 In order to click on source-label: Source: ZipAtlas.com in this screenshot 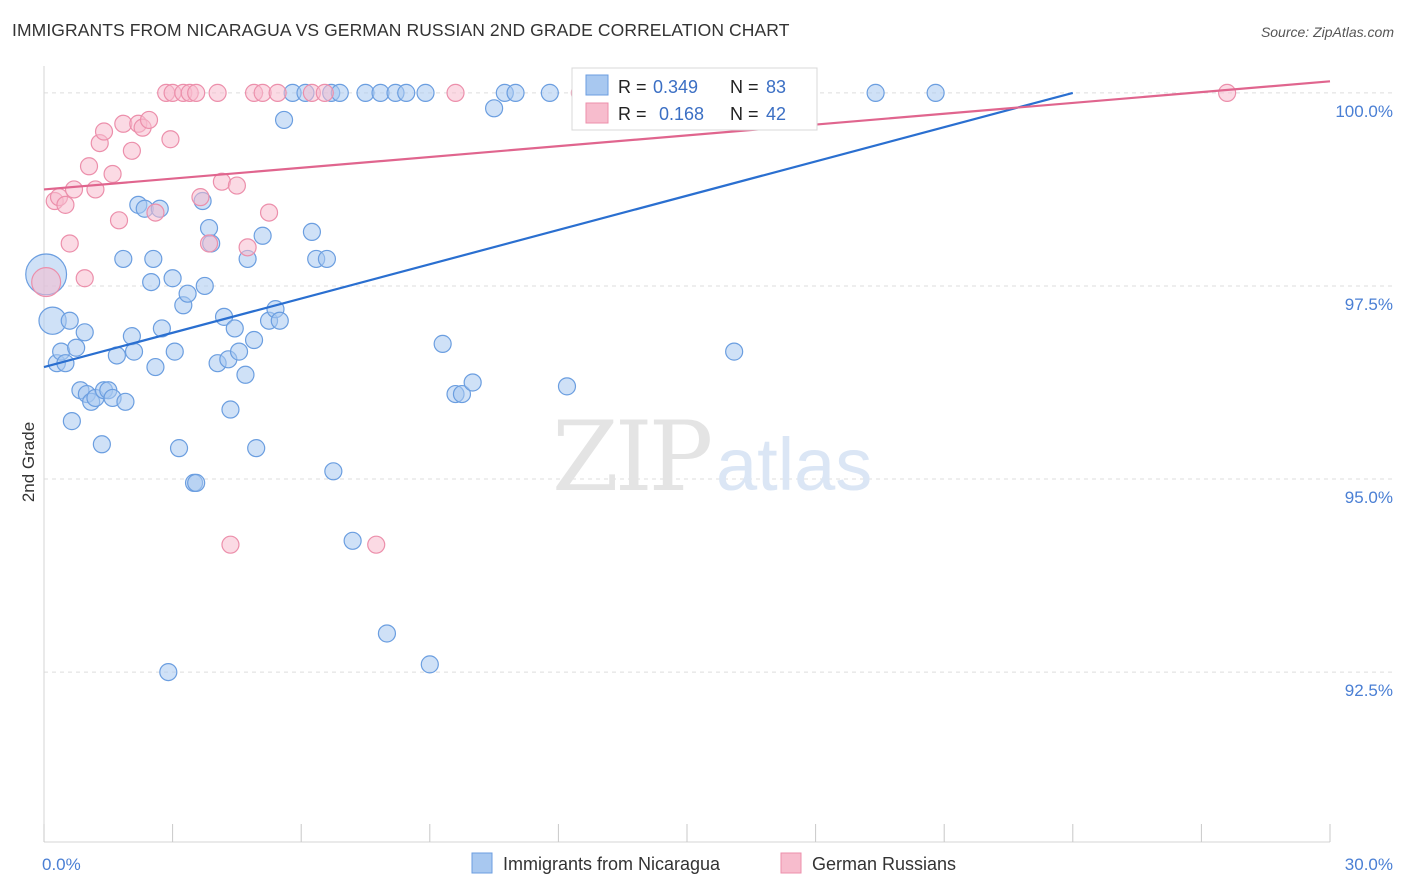, I will do `click(1327, 32)`.